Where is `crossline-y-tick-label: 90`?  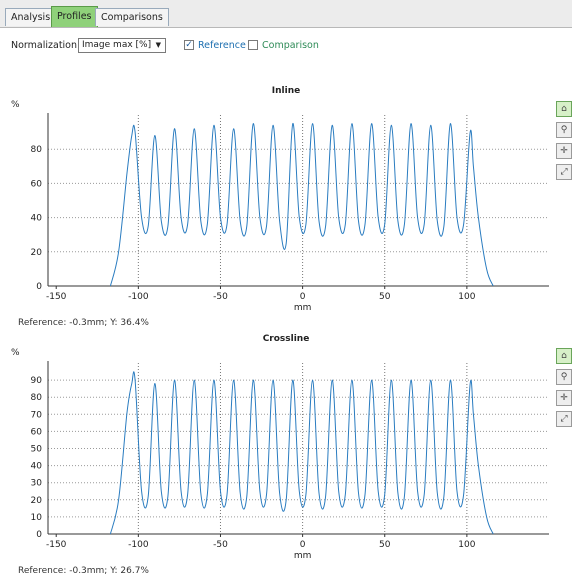 crossline-y-tick-label: 90 is located at coordinates (37, 381).